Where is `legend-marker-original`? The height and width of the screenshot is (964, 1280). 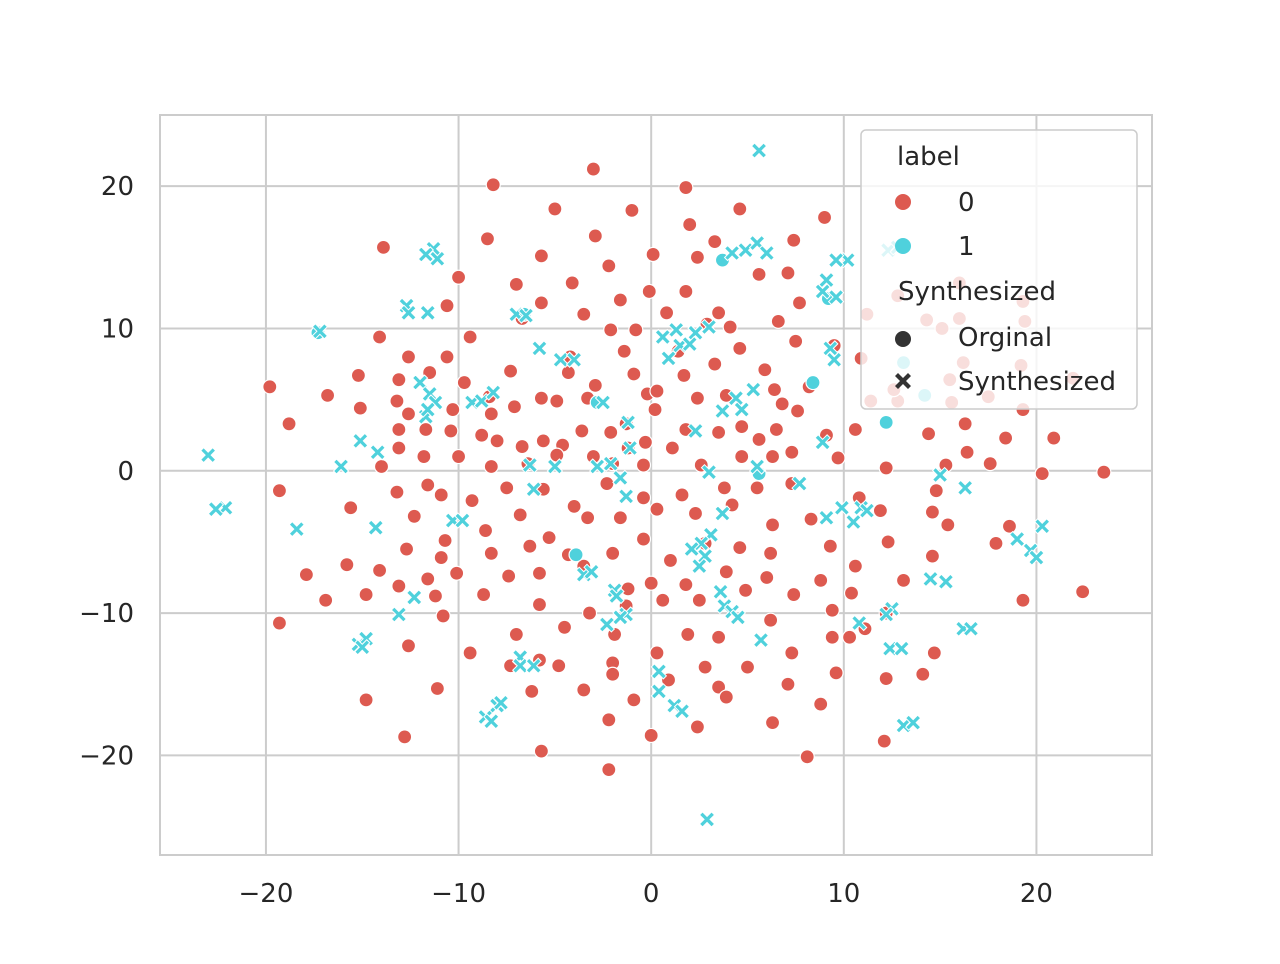 legend-marker-original is located at coordinates (903, 339).